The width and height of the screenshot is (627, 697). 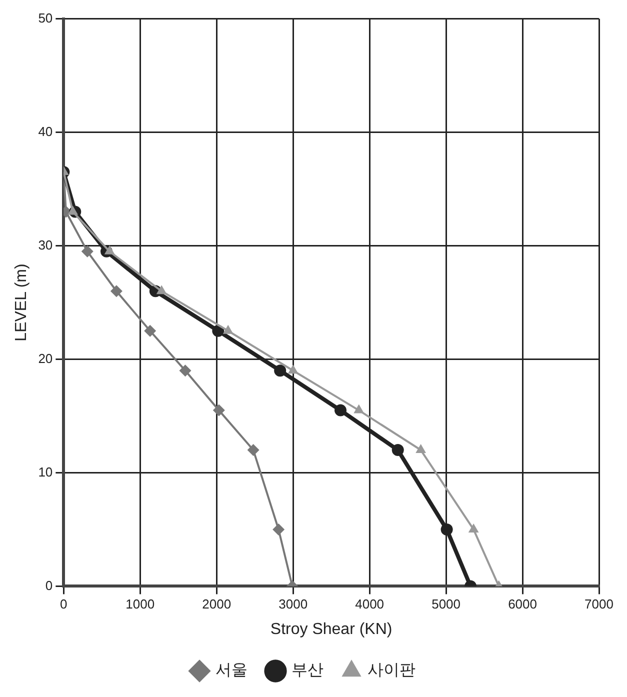 I want to click on x-tick-label: 7000, so click(x=599, y=604).